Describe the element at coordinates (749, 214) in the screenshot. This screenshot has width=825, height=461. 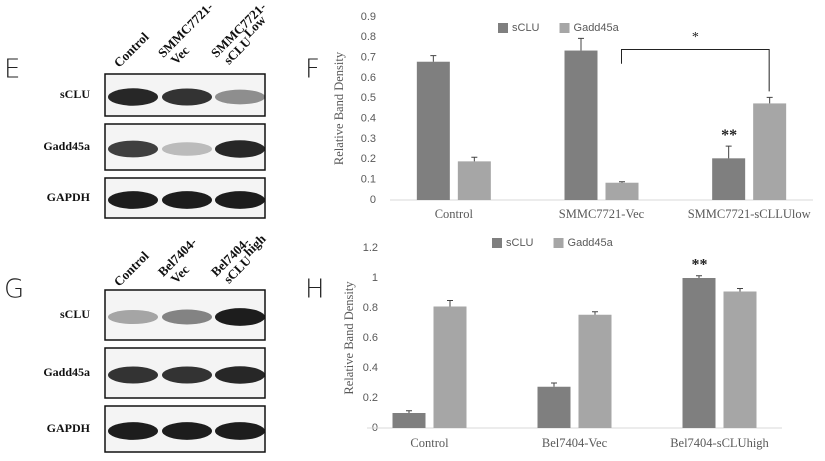
I see `x-tick-label: SMMC7721-sCLLUlow` at that location.